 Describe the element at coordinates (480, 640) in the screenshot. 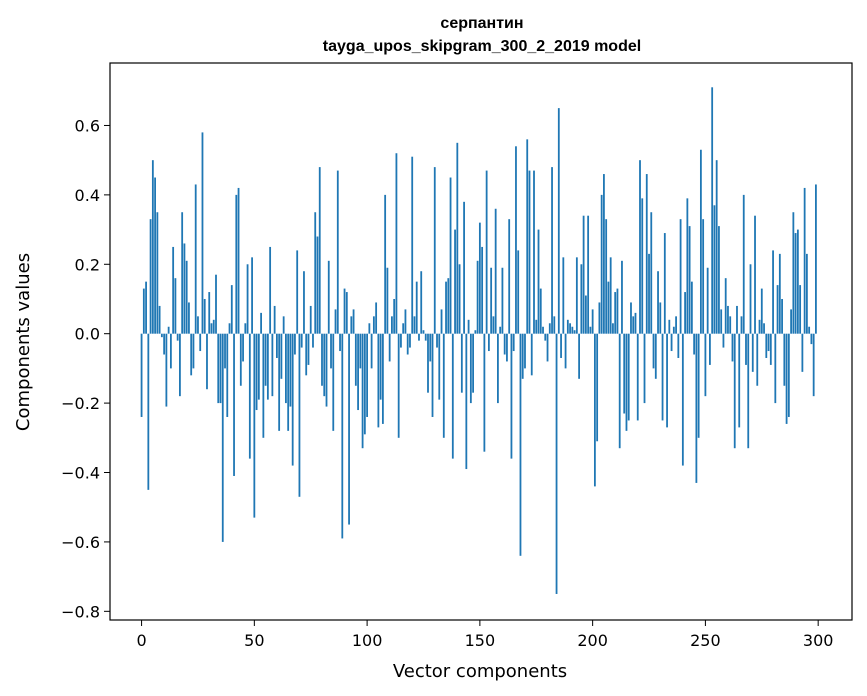

I see `x-tick-label: 150` at that location.